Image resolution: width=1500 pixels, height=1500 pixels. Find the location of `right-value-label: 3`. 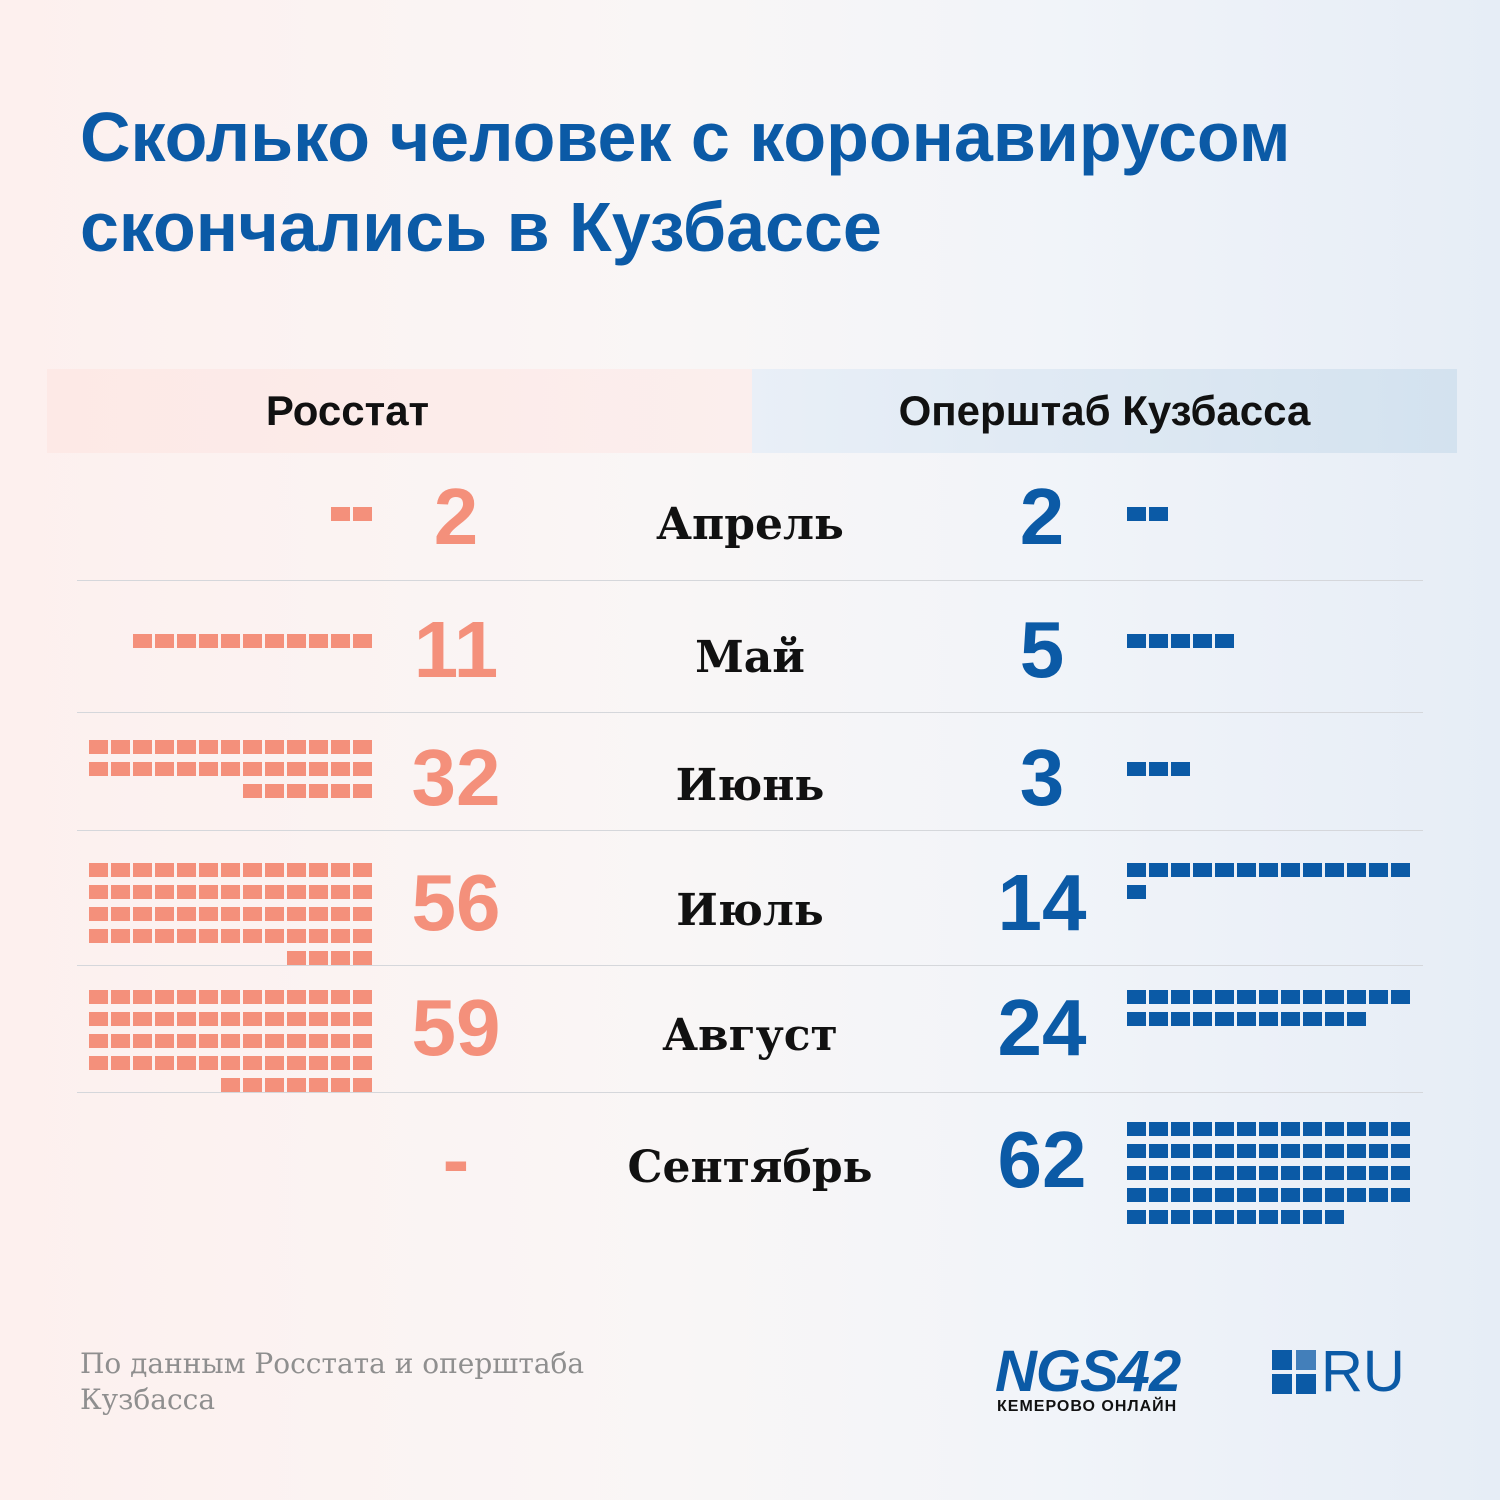

right-value-label: 3 is located at coordinates (1042, 777).